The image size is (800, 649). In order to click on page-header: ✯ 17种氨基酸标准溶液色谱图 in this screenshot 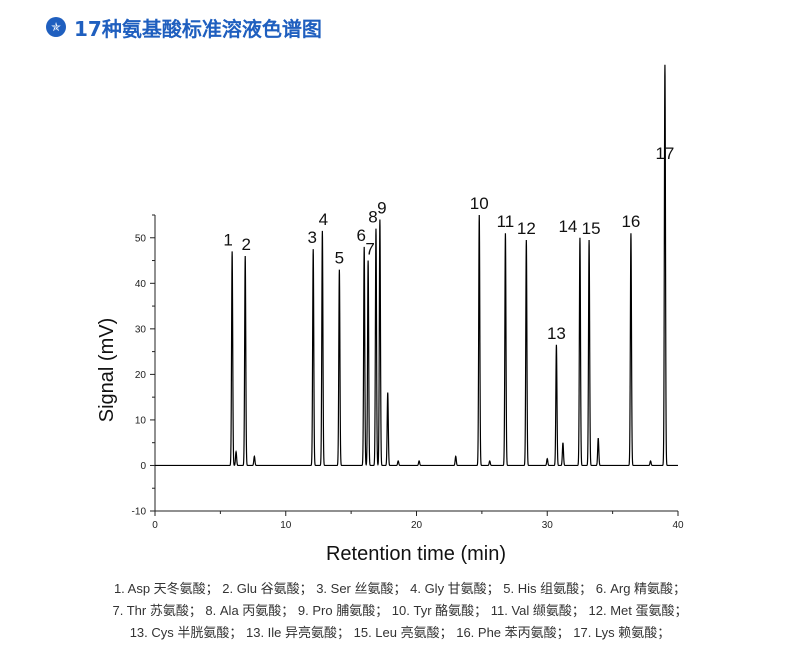, I will do `click(184, 27)`.